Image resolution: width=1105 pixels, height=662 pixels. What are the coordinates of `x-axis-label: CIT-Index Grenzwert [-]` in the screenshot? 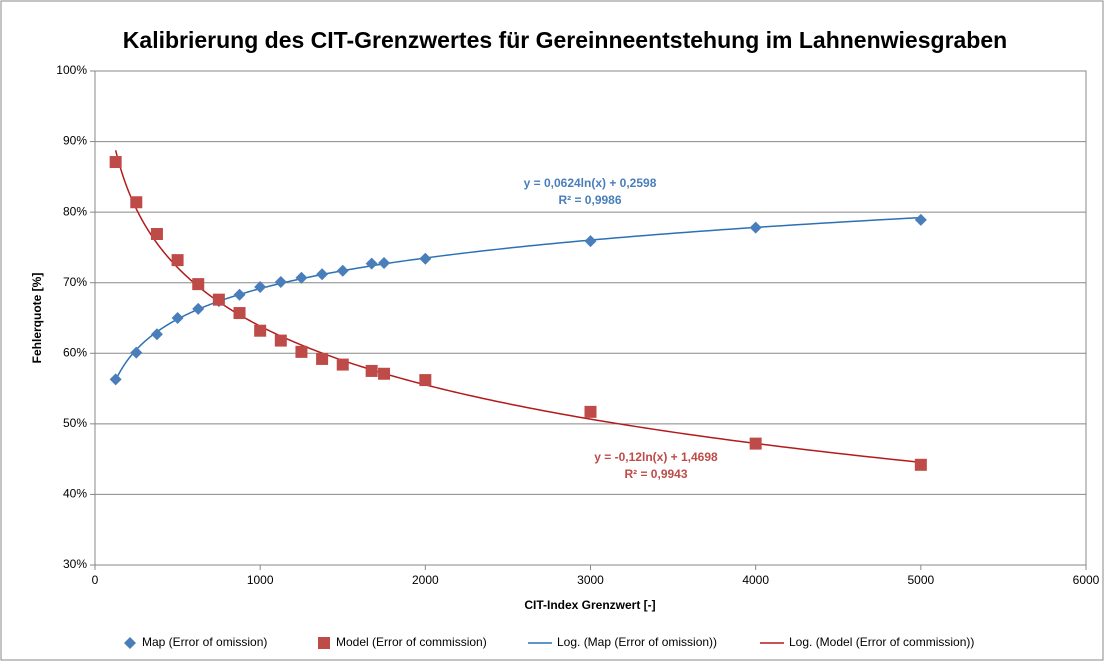 It's located at (589, 605).